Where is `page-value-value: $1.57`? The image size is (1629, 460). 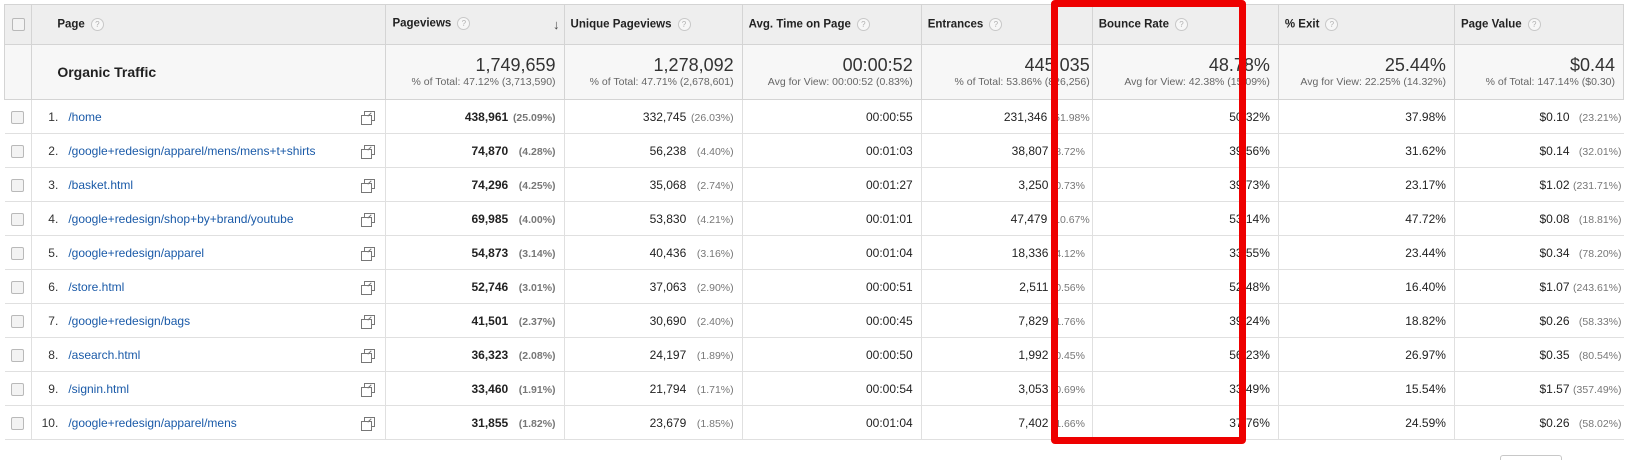 page-value-value: $1.57 is located at coordinates (1554, 388).